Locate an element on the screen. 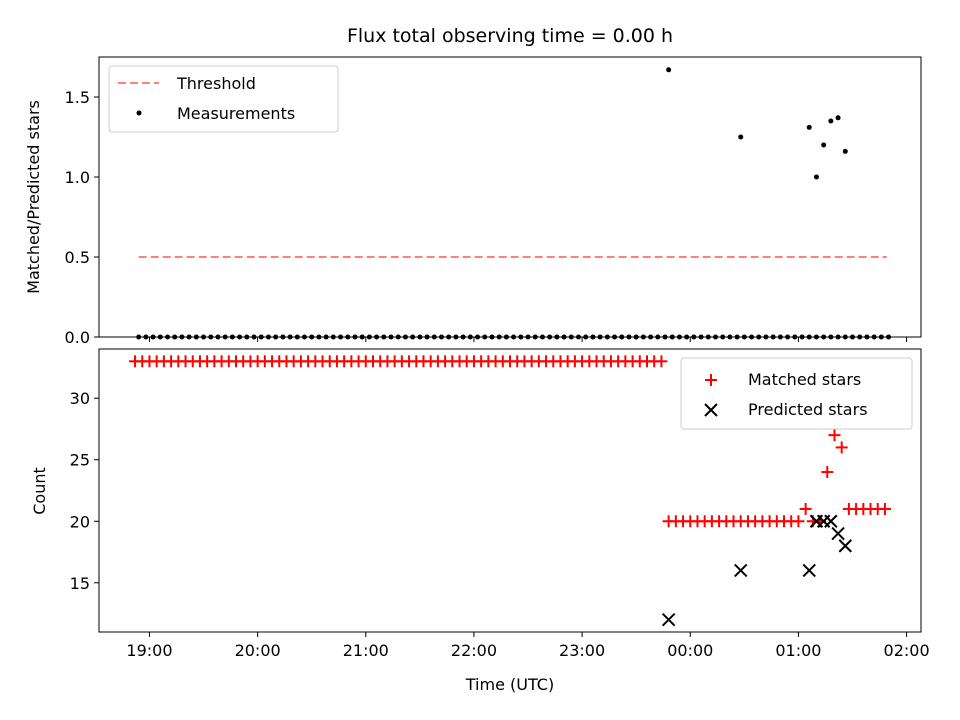  bottom-legend: Matched stars Predicted stars is located at coordinates (796, 393).